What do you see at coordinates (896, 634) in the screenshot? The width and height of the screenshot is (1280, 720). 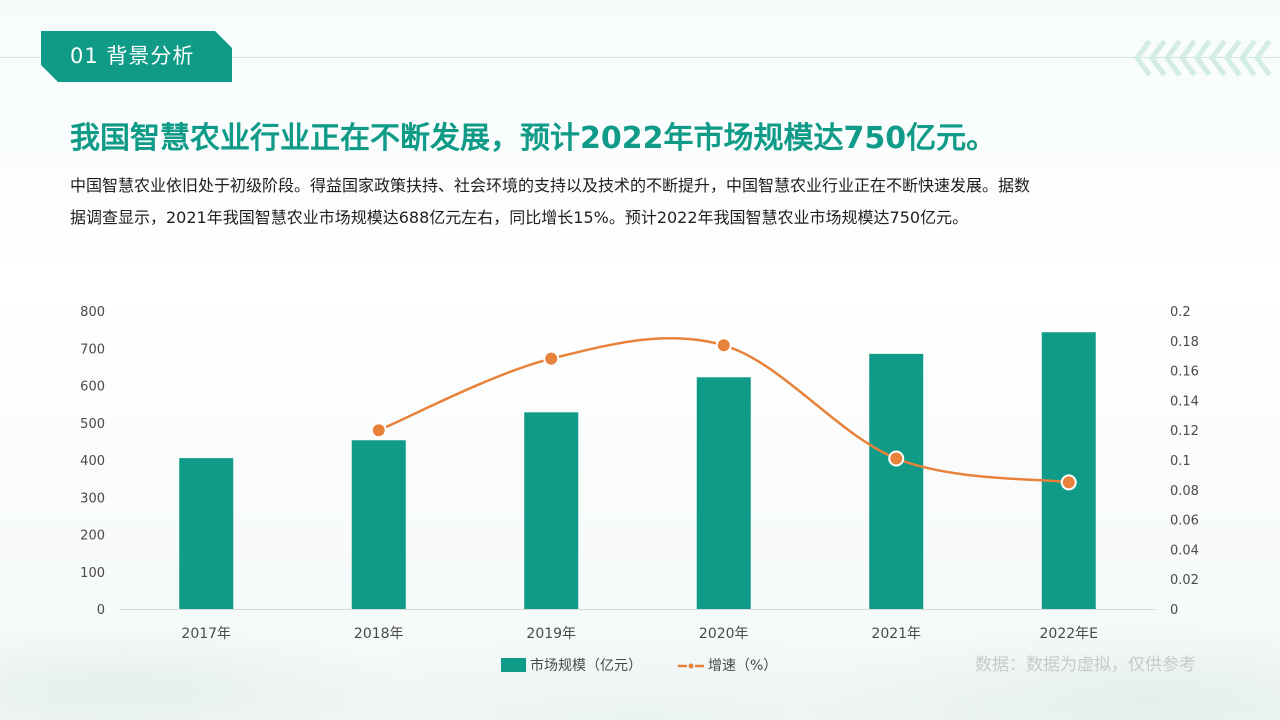 I see `x-tick-label: 2021年` at bounding box center [896, 634].